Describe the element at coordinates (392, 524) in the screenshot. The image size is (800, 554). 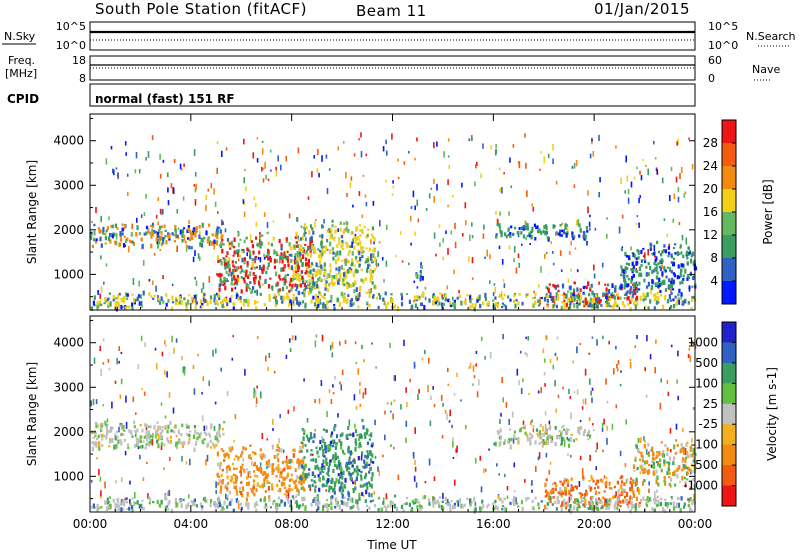
I see `x-tick-label: 12:00` at that location.